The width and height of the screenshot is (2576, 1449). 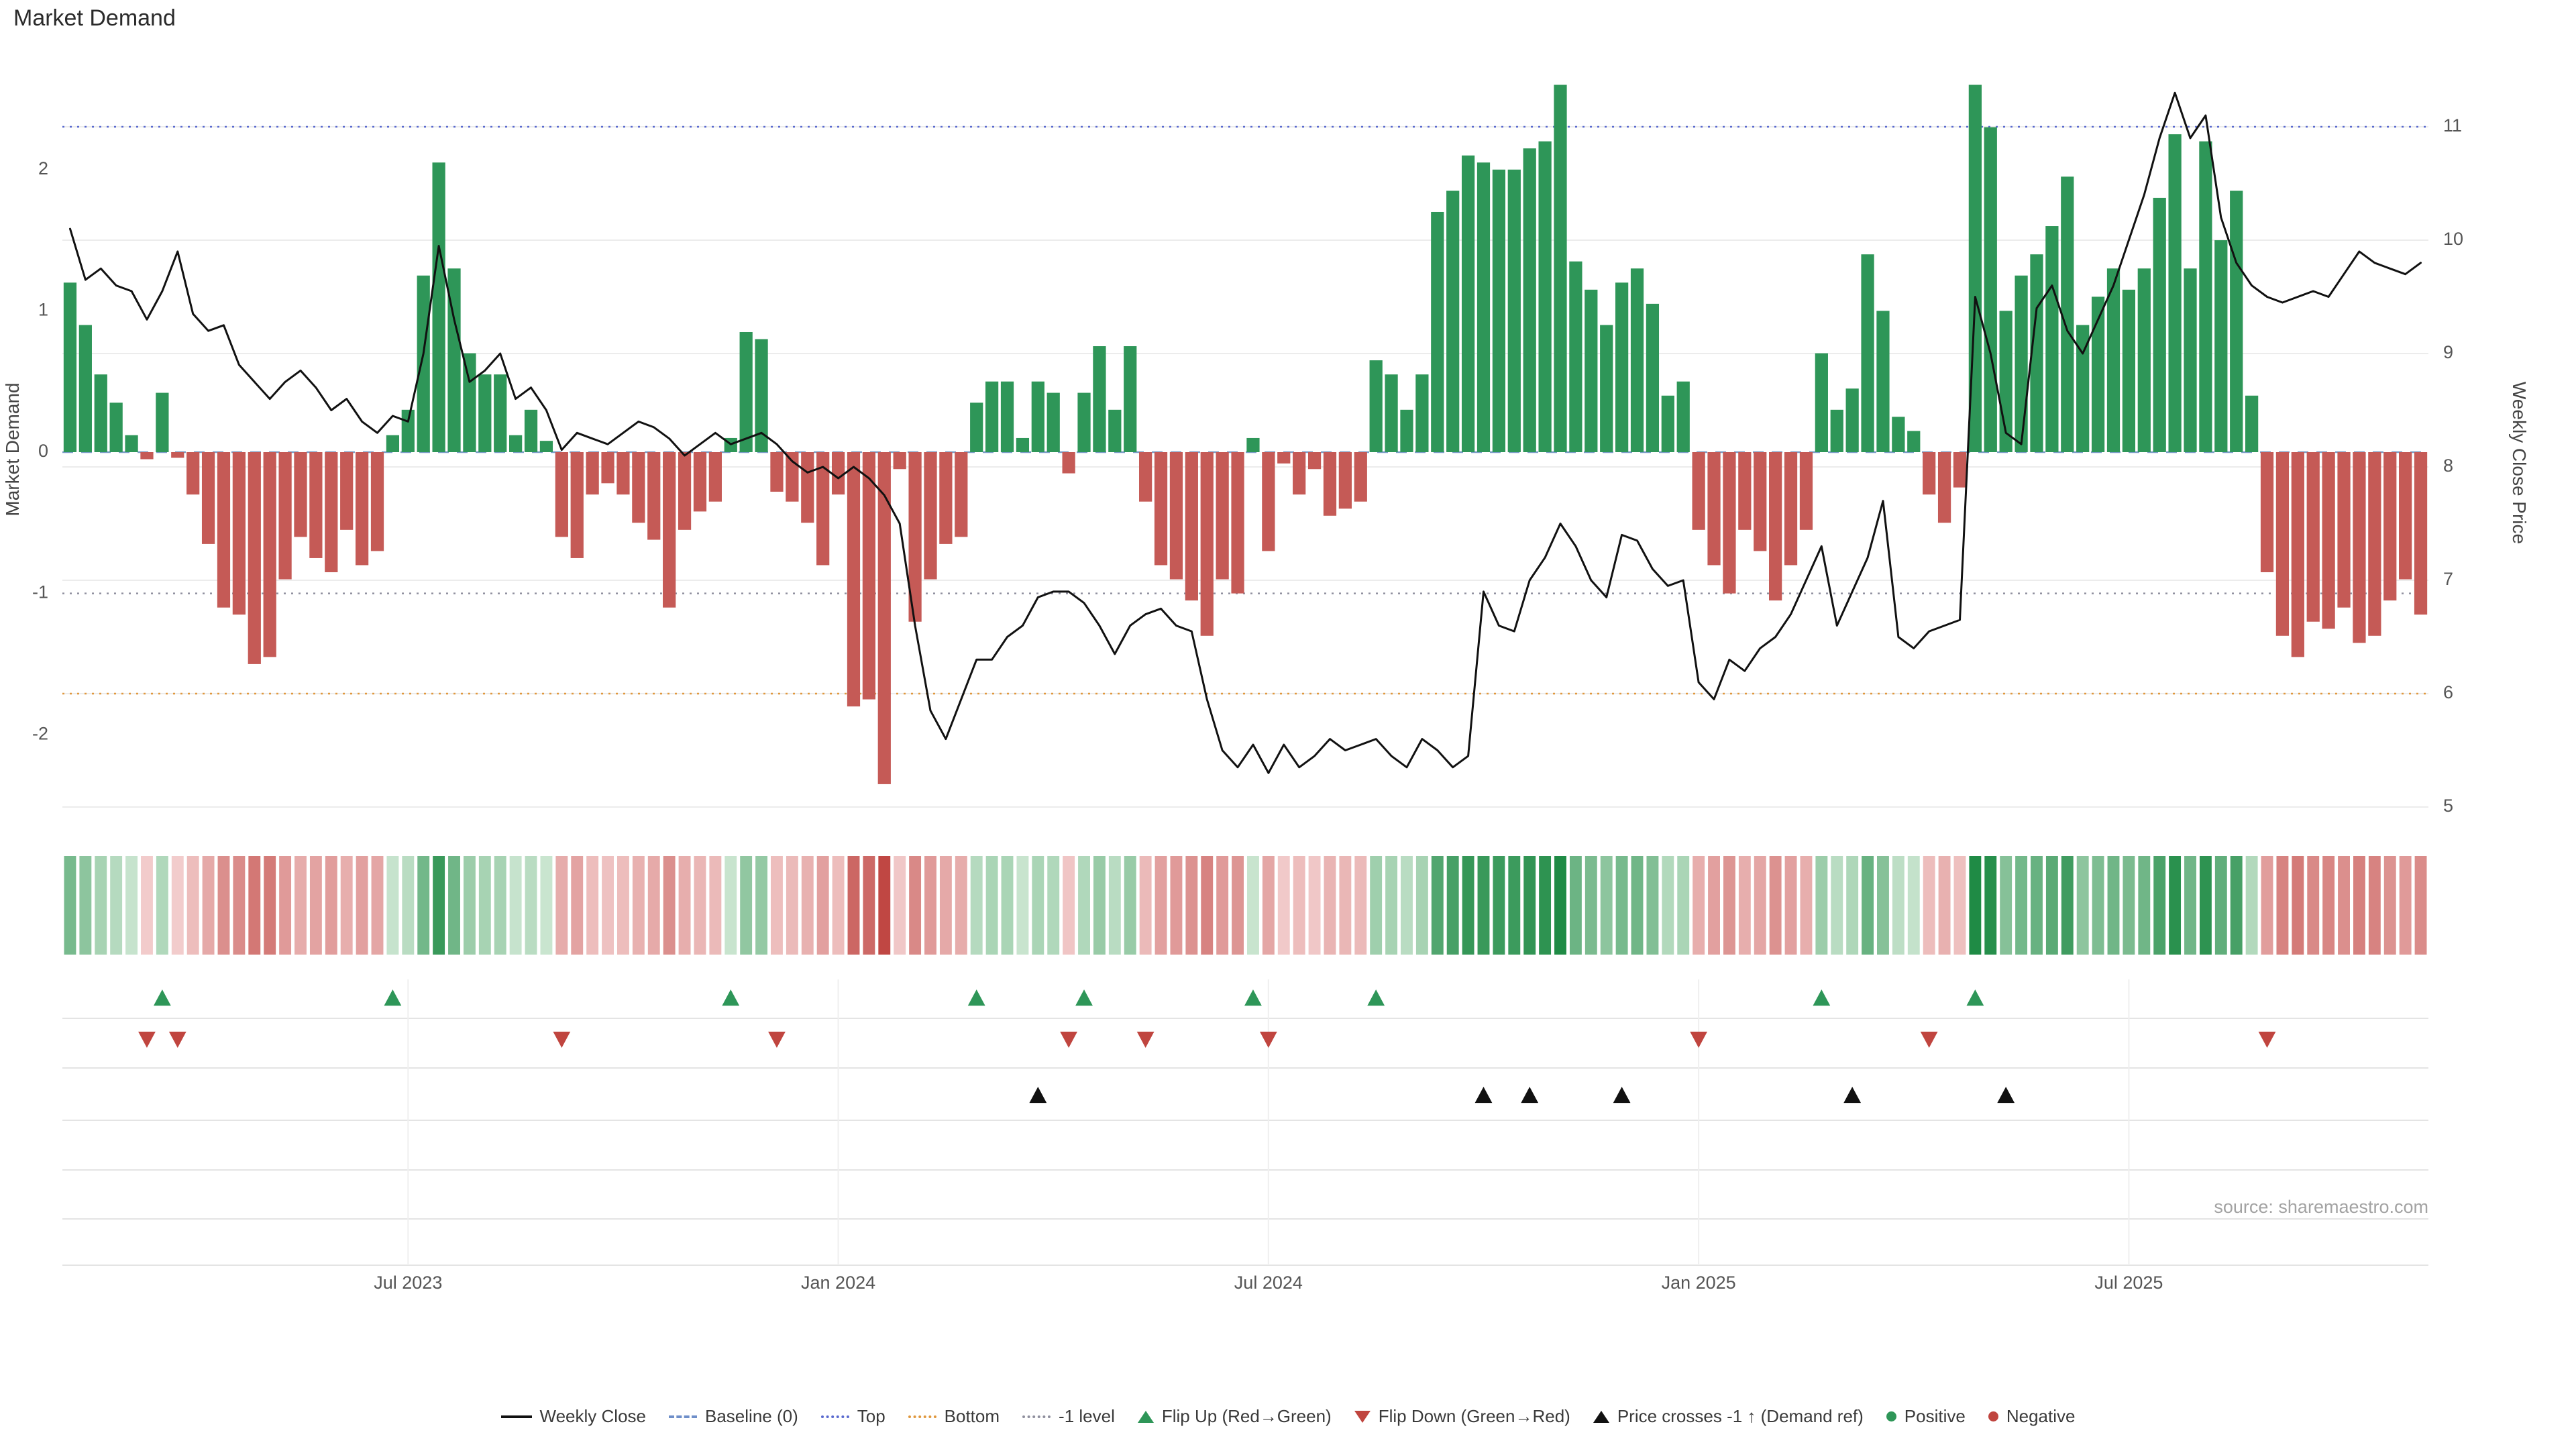 I want to click on legend-item-flip-down: Flip Down (Green→Red), so click(x=1462, y=1416).